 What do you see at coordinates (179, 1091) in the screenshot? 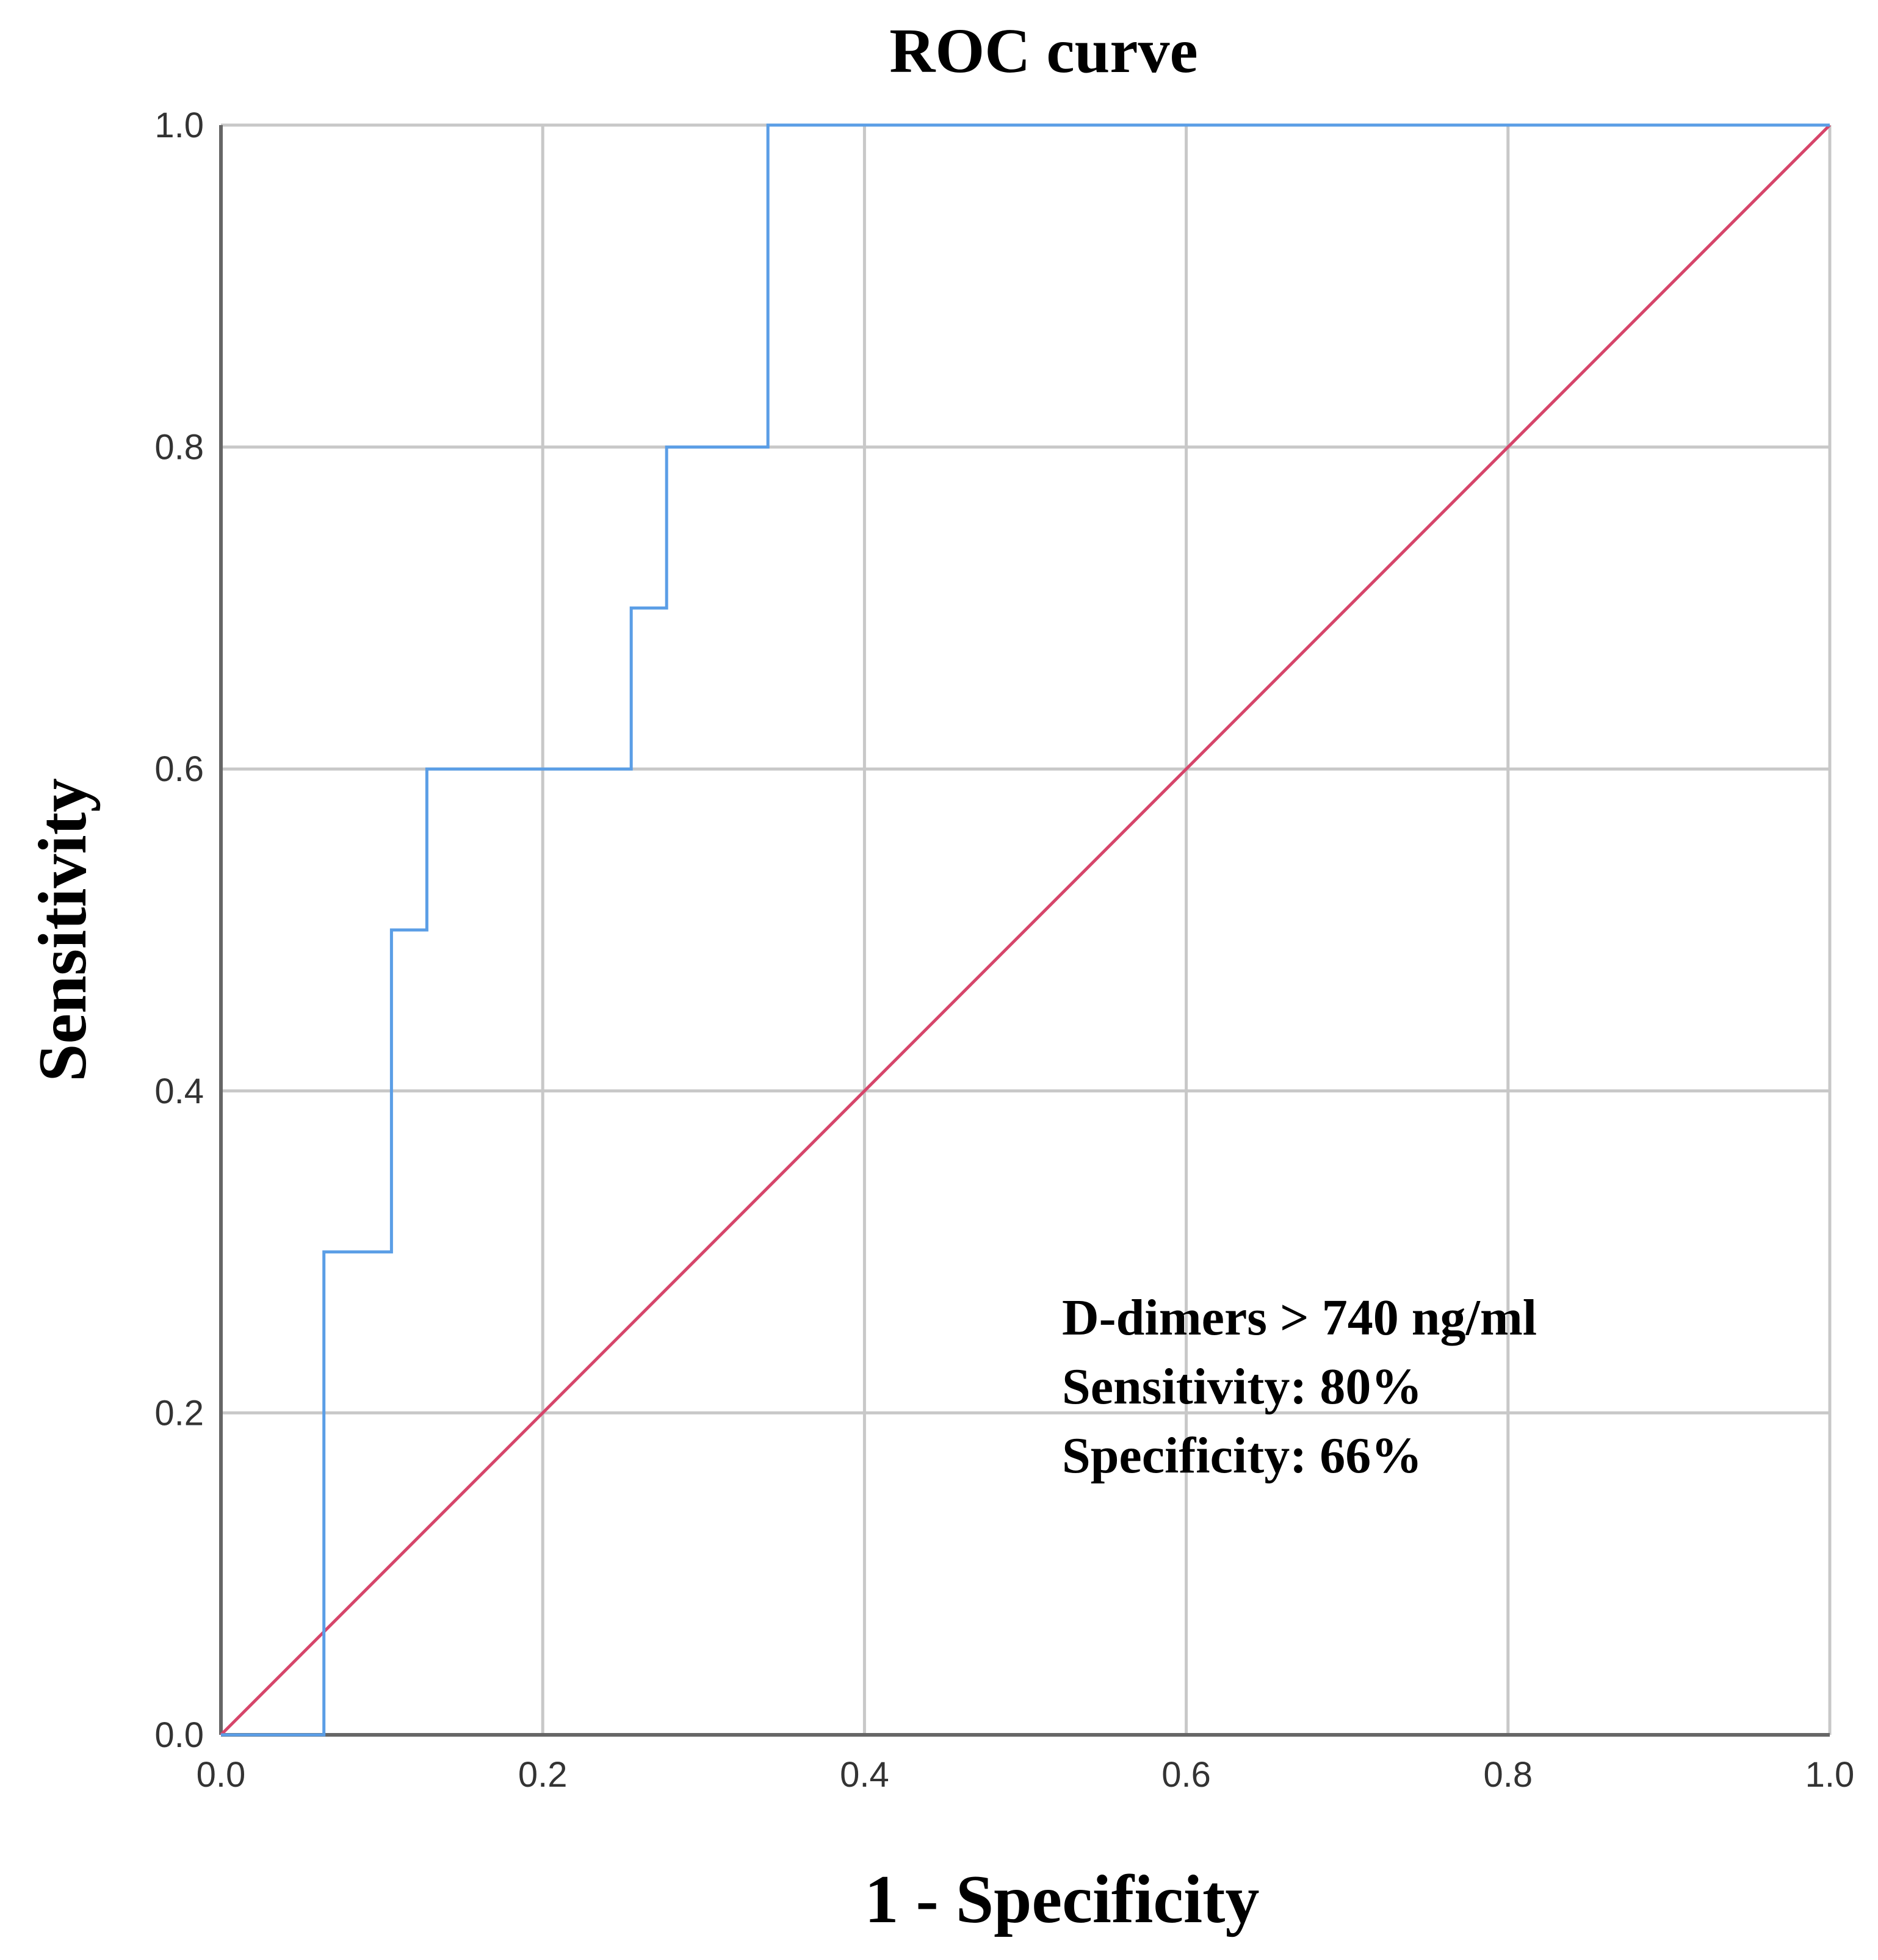
I see `y-tick-label: 0.4` at bounding box center [179, 1091].